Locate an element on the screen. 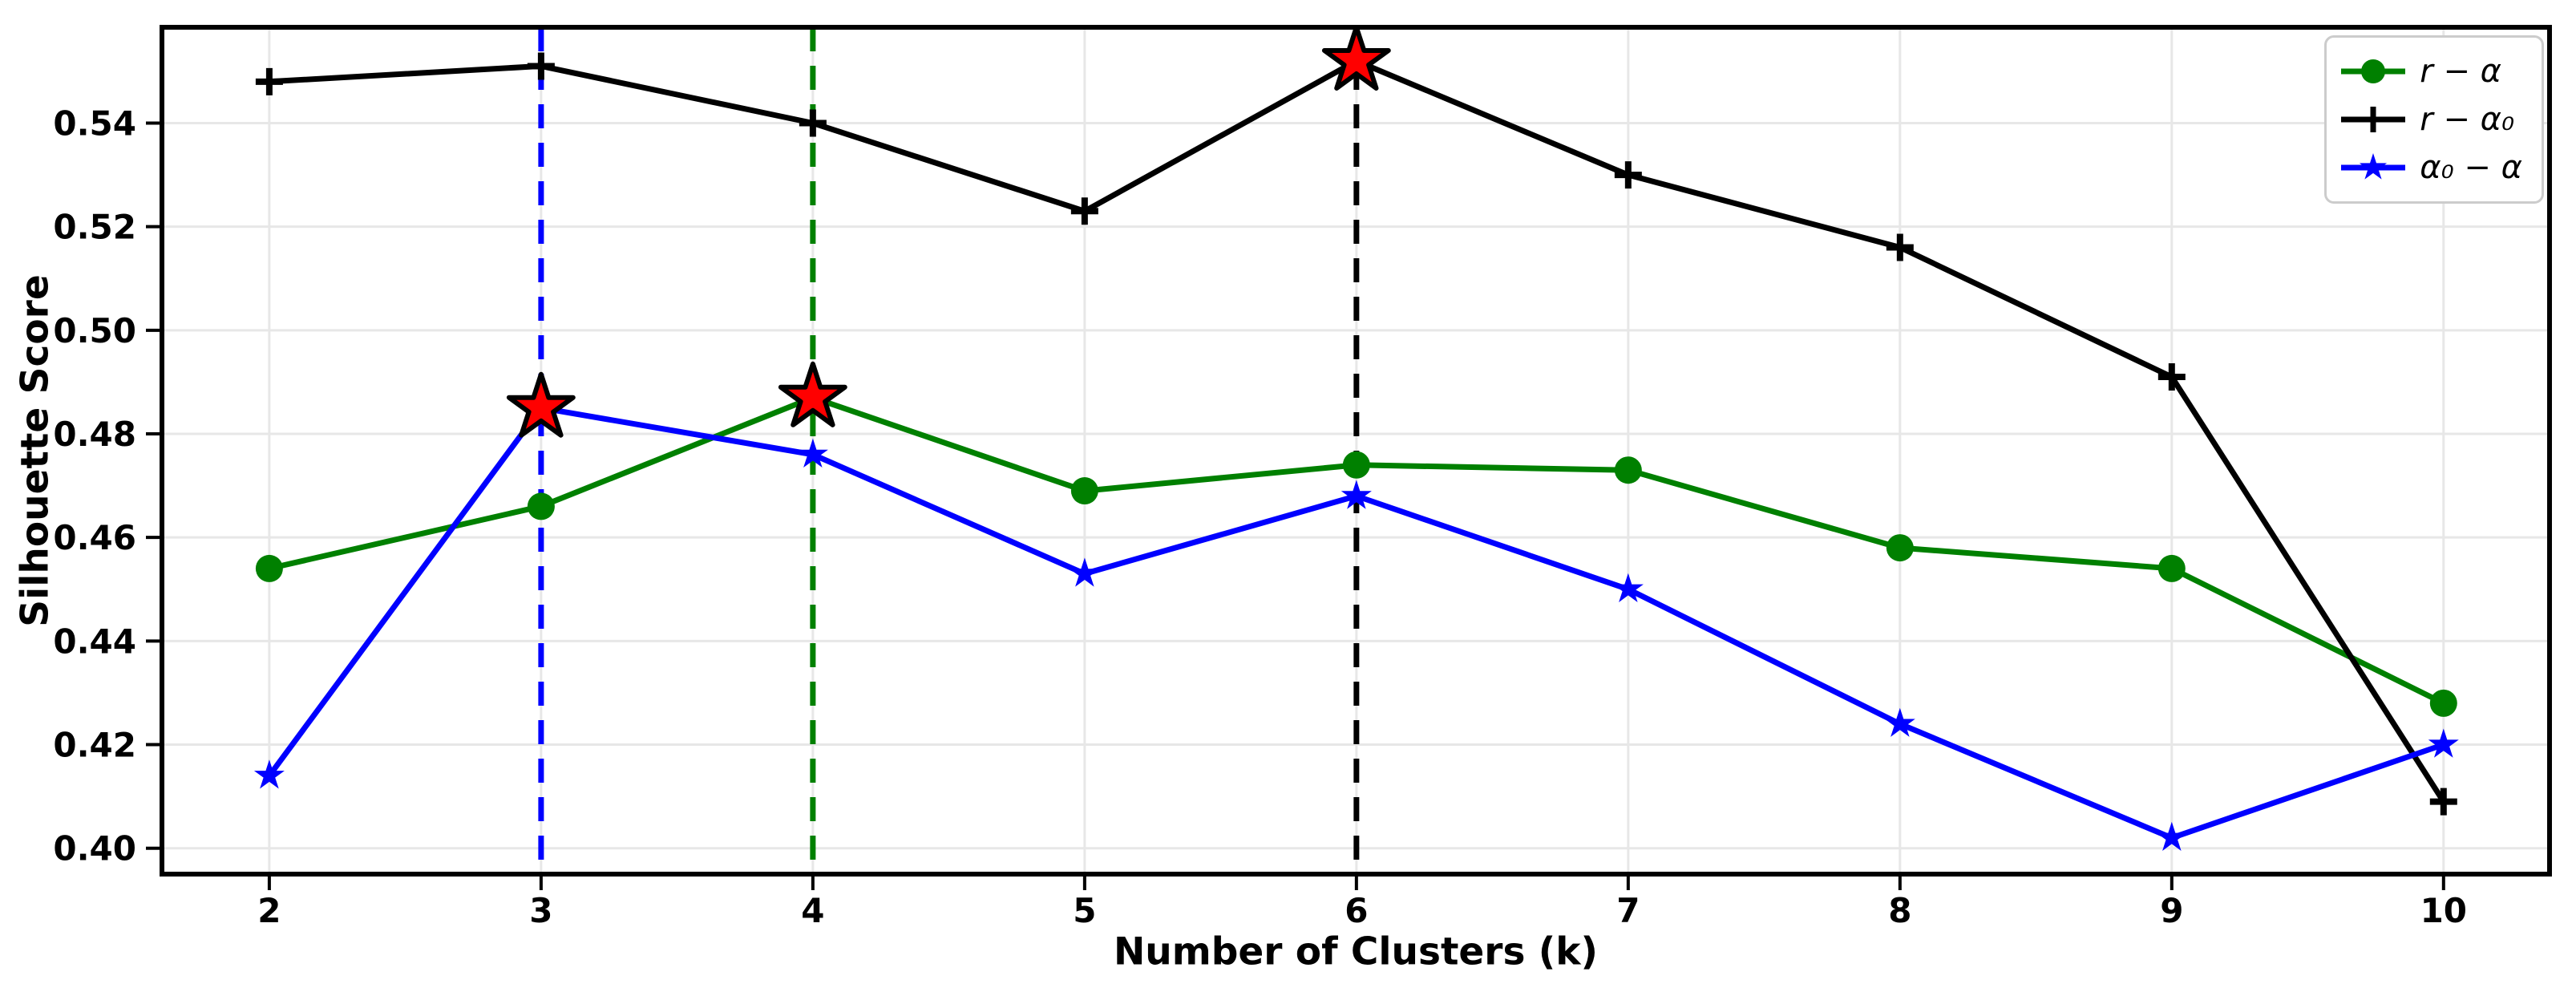 Image resolution: width=2576 pixels, height=992 pixels. y-tick-label: 0.42 is located at coordinates (94, 745).